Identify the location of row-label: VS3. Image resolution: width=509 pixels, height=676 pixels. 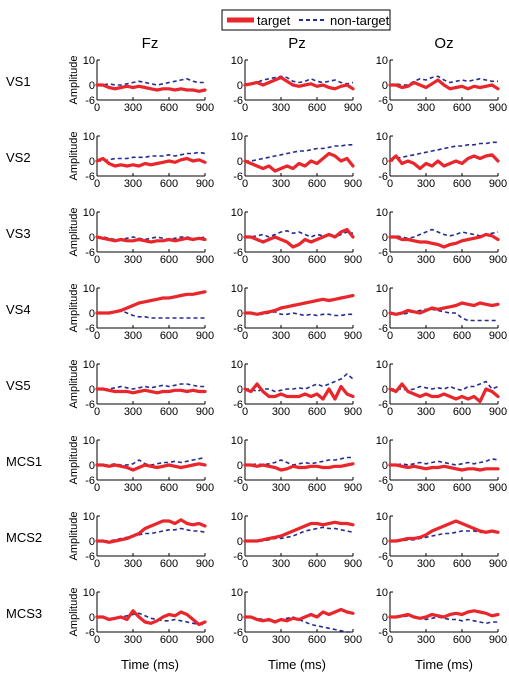
(18, 233).